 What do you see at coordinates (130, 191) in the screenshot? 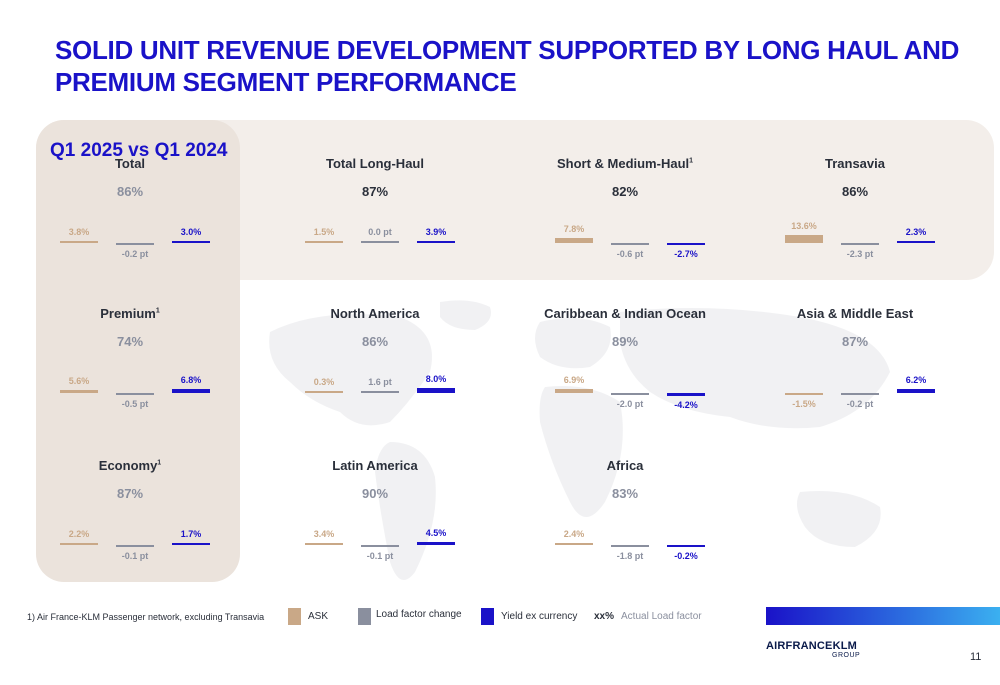
I see `load-factor-value: 86%` at bounding box center [130, 191].